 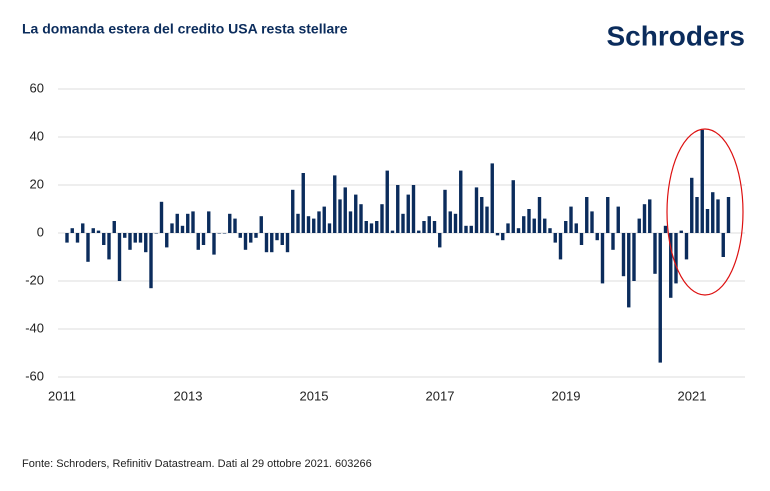 I want to click on y-tick-label: -40, so click(x=34, y=327).